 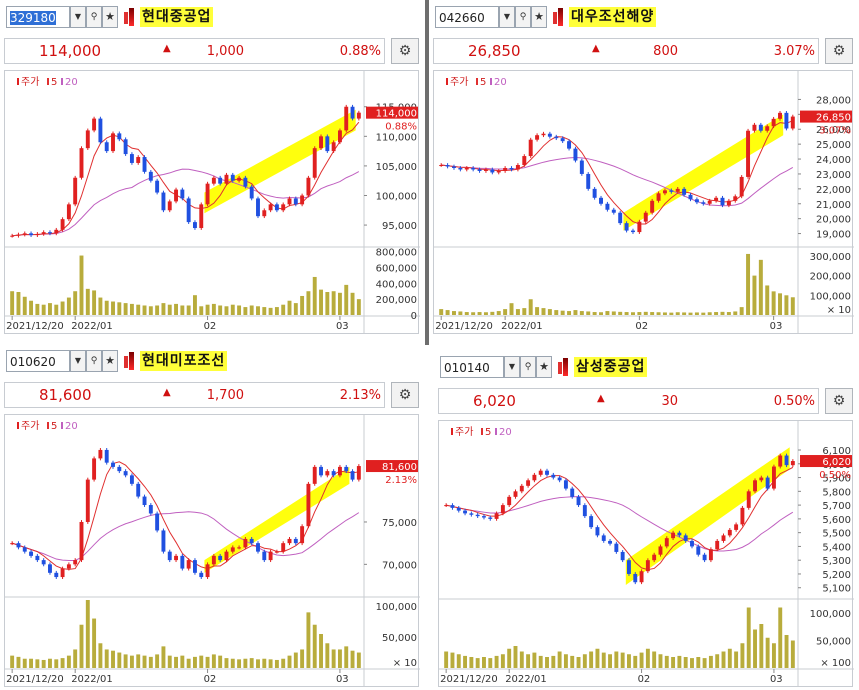 I want to click on price-tick-label: 26,000, so click(x=833, y=130).